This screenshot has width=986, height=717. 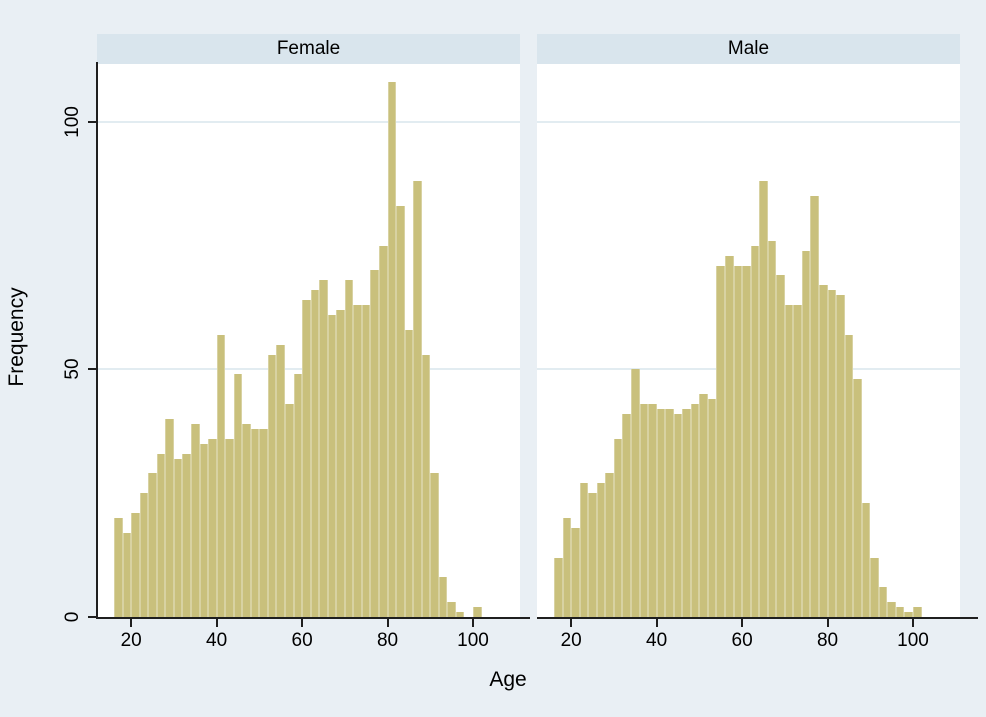 What do you see at coordinates (97, 340) in the screenshot?
I see `y-axis-line` at bounding box center [97, 340].